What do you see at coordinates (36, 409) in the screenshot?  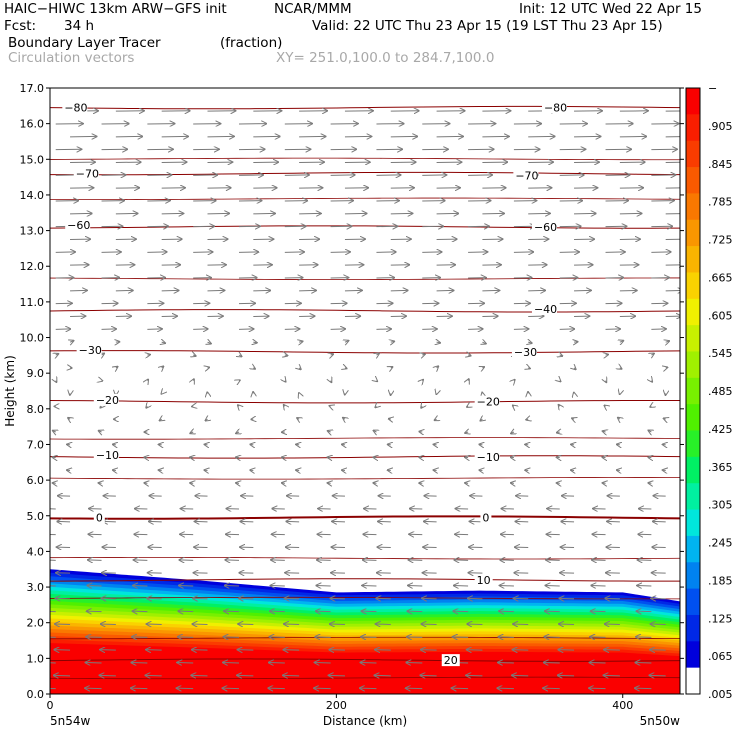 I see `y-tick-label: 8.0` at bounding box center [36, 409].